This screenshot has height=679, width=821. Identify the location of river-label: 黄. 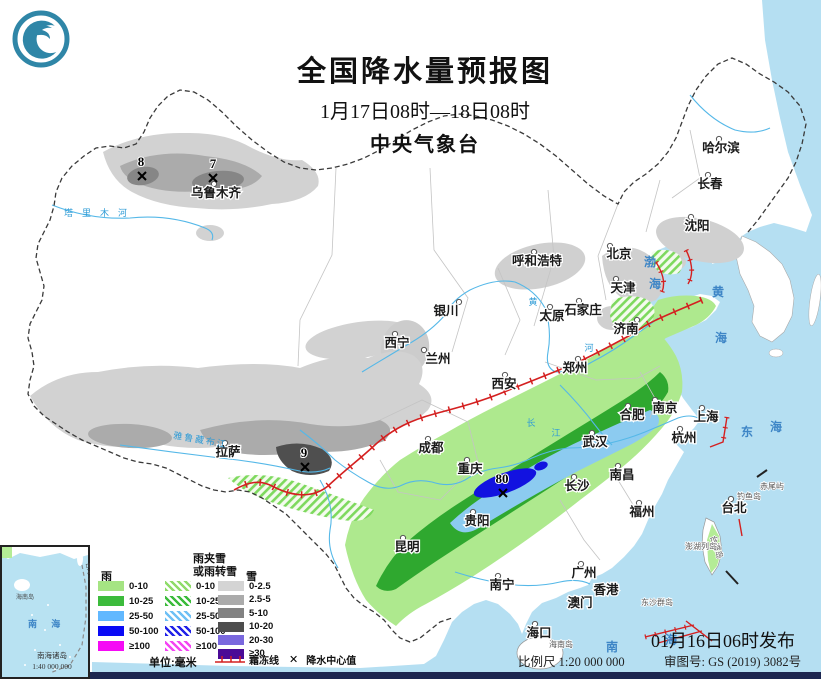
(532, 301).